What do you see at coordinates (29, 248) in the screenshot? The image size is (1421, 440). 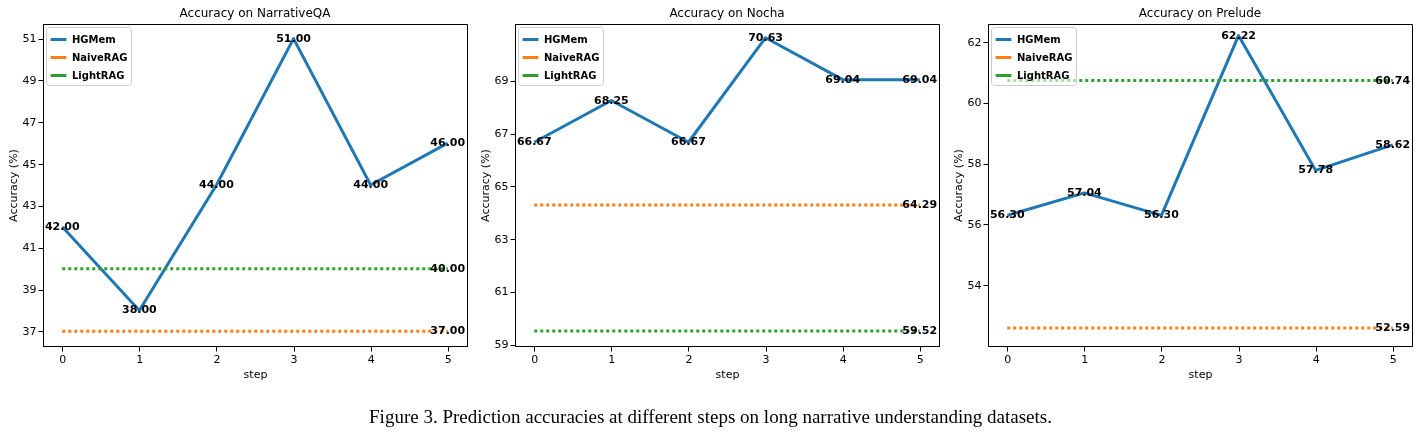 I see `y-tick-label: 41` at bounding box center [29, 248].